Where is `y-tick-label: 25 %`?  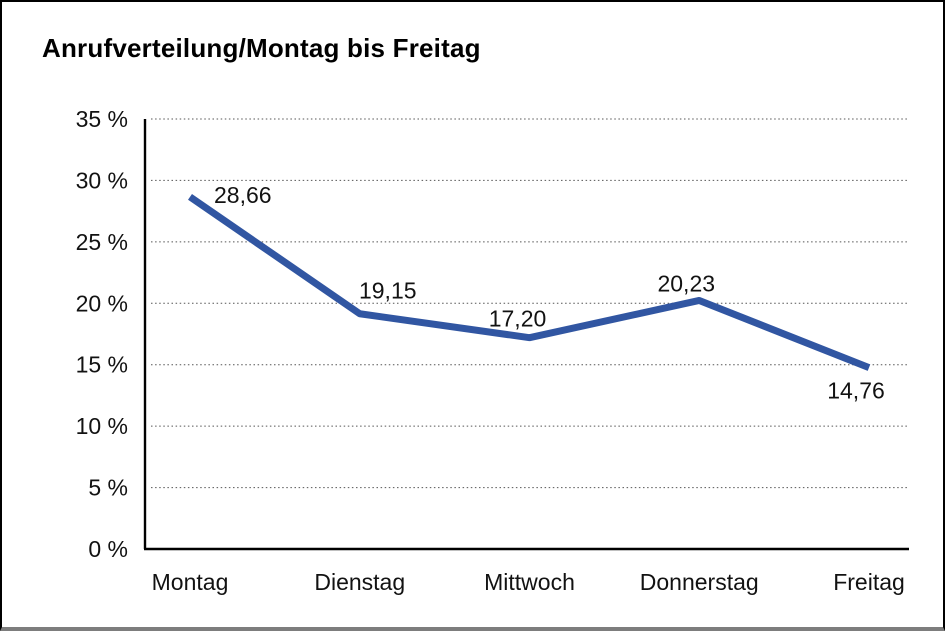
y-tick-label: 25 % is located at coordinates (102, 242).